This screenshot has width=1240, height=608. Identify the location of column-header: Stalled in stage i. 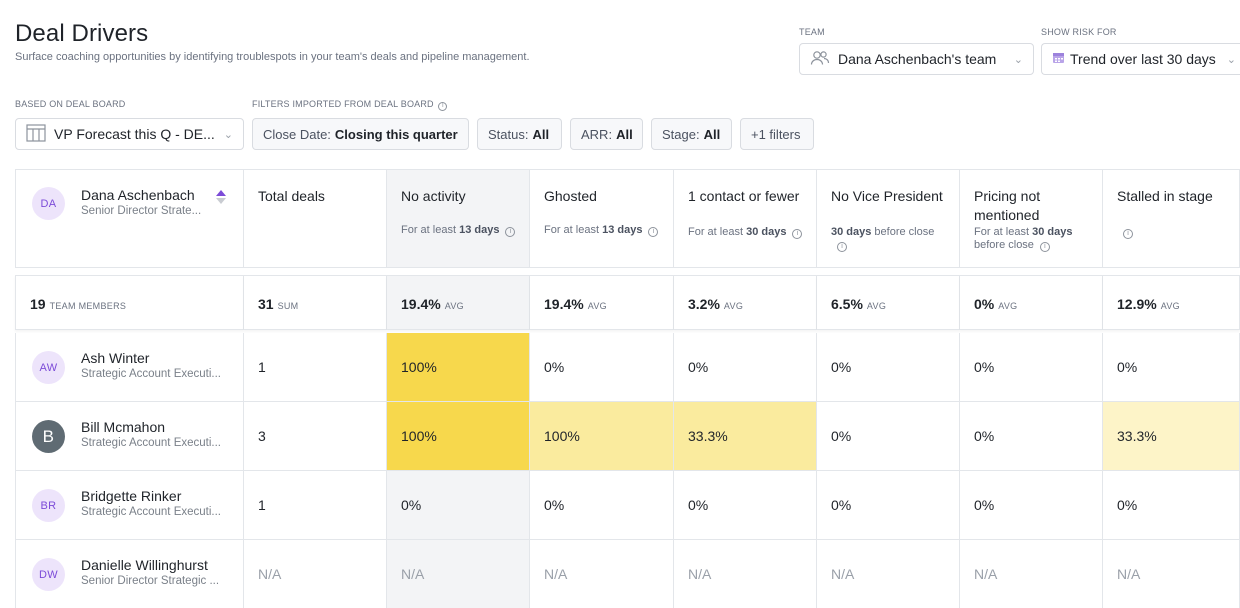
(1171, 218).